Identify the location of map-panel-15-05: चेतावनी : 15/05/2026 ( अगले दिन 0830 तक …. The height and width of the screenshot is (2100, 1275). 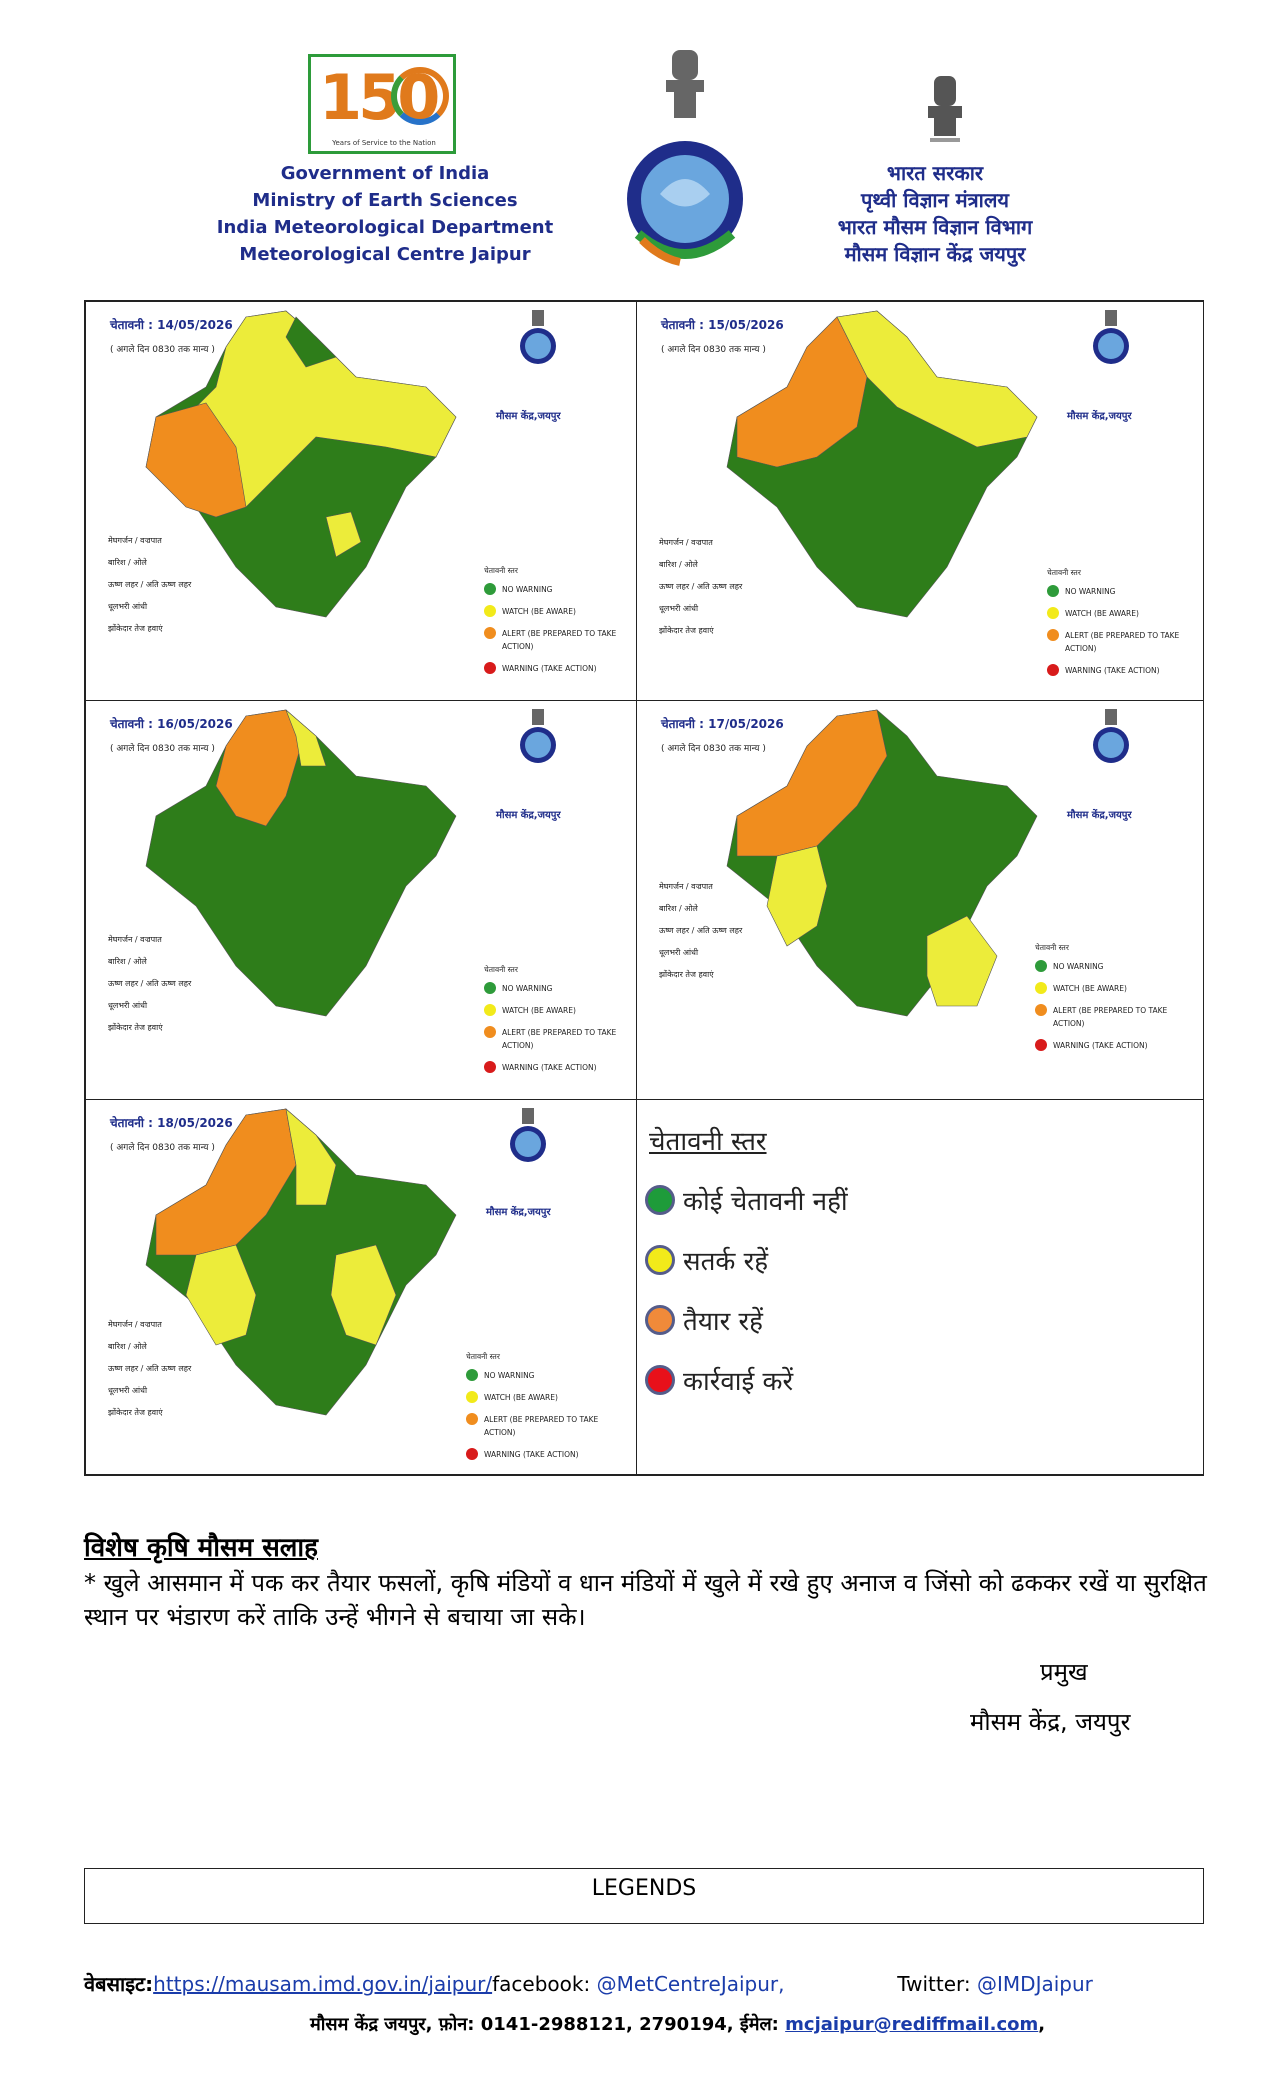
(920, 501).